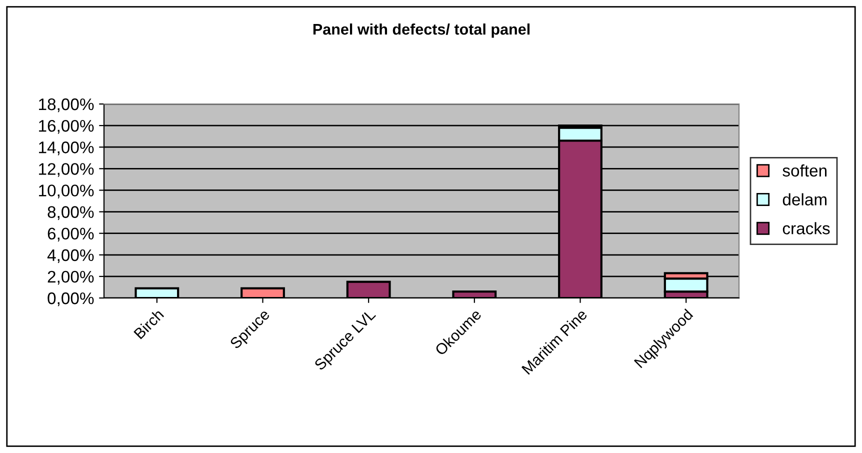  What do you see at coordinates (71, 277) in the screenshot?
I see `y-tick-label: 2,00%` at bounding box center [71, 277].